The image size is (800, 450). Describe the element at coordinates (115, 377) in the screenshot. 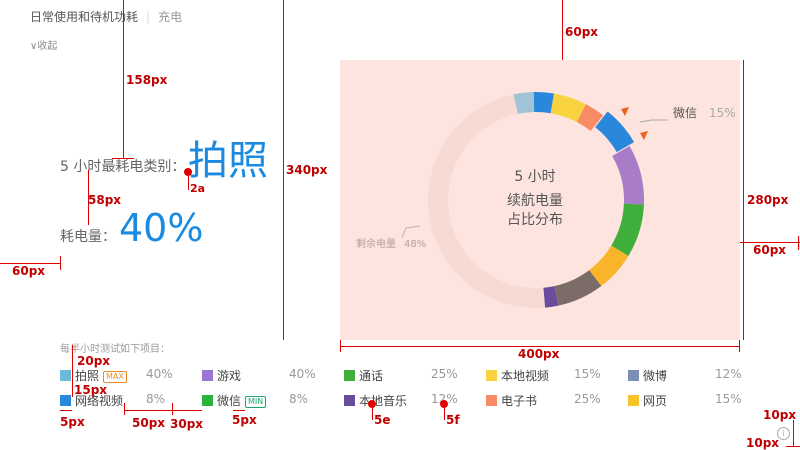

I see `legend-tag: MAX` at that location.